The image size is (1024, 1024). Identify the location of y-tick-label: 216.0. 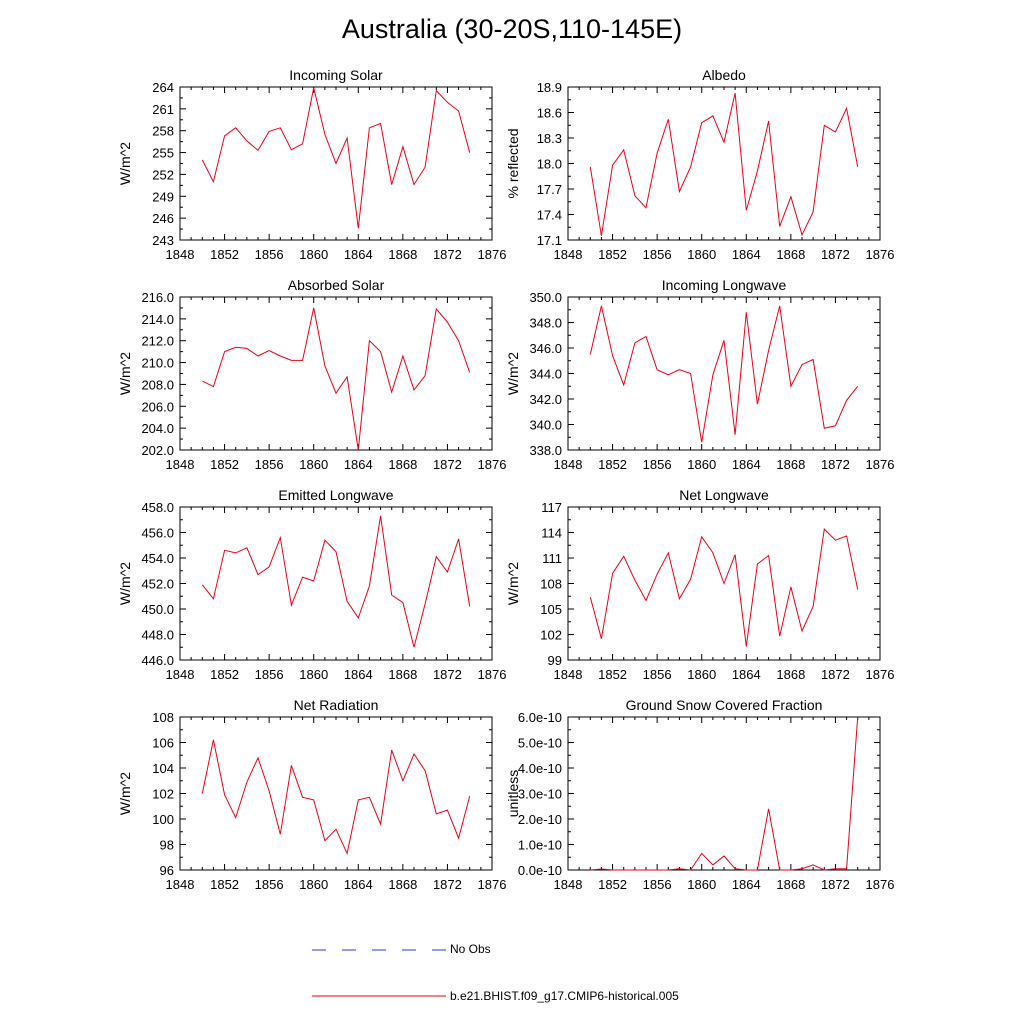
(157, 297).